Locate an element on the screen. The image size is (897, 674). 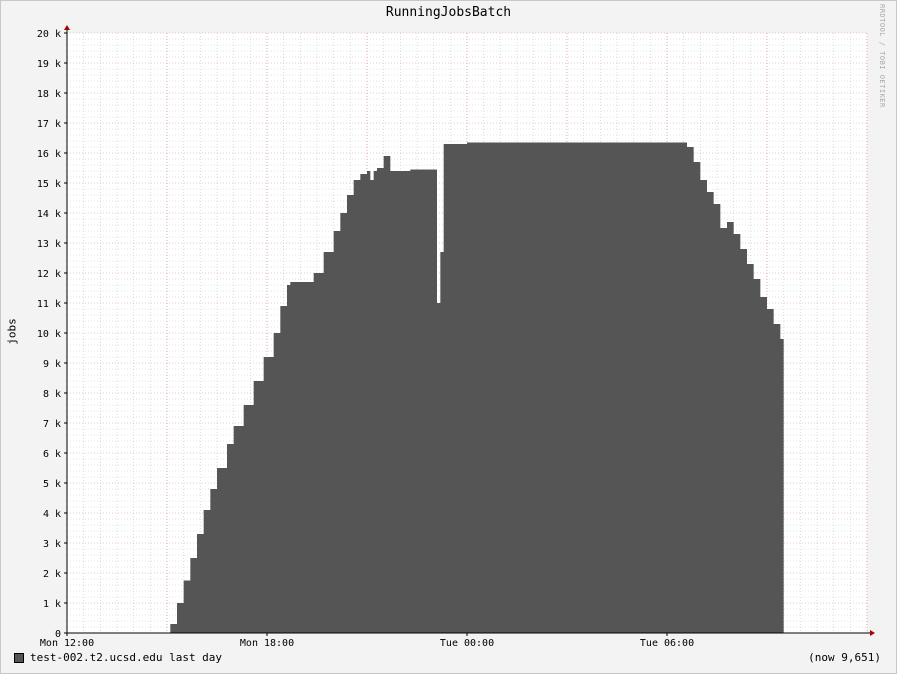
x-tick-label: Tue 00:00 is located at coordinates (467, 643).